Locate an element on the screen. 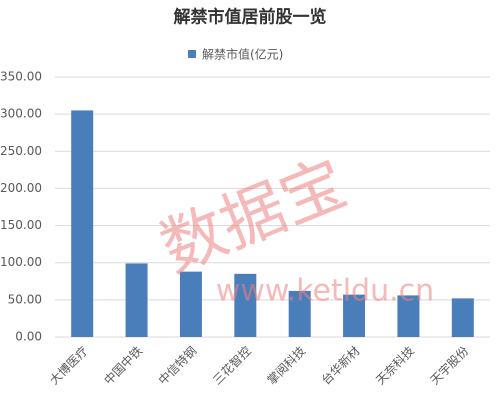 The width and height of the screenshot is (500, 402). x-tick-label: 台华新材 is located at coordinates (340, 365).